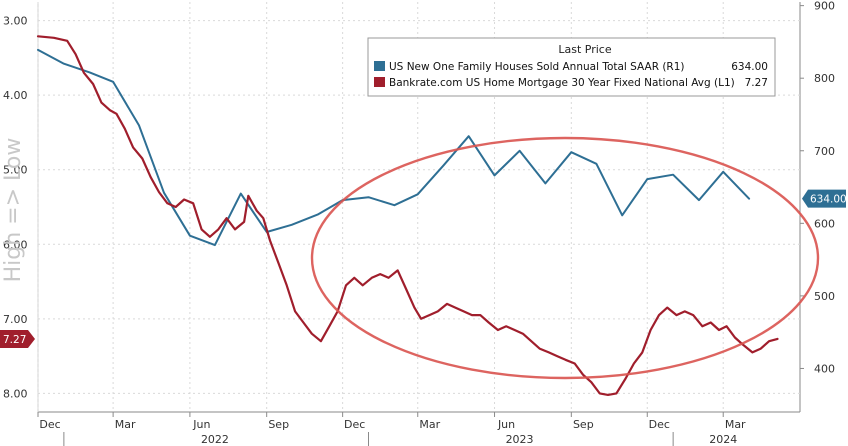  I want to click on last-tag-mortgage-label: 7.27, so click(14, 340).